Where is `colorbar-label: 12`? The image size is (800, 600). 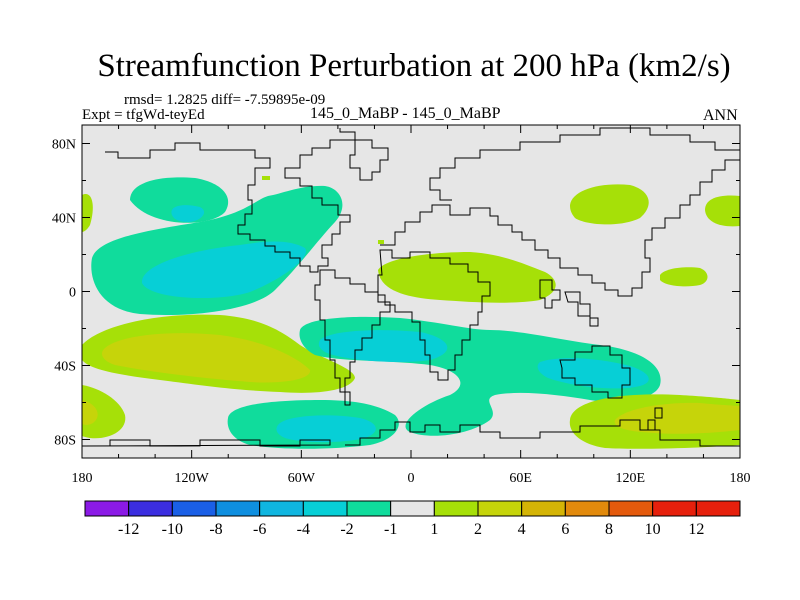
colorbar-label: 12 is located at coordinates (696, 529).